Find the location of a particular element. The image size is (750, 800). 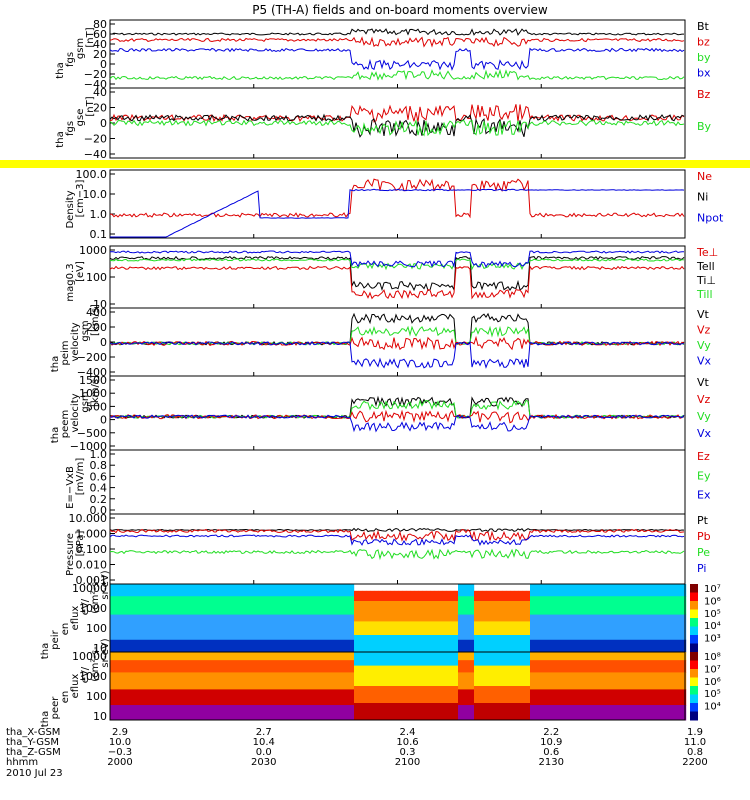

y-tick-label: 0 is located at coordinates (103, 64).